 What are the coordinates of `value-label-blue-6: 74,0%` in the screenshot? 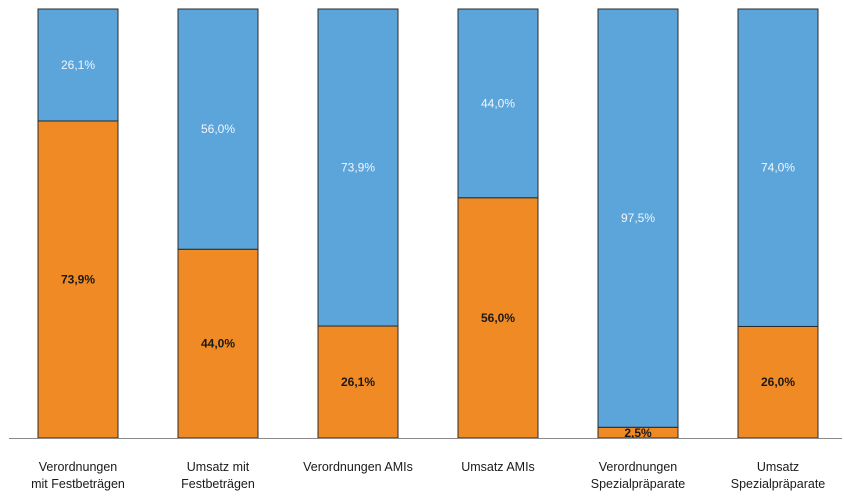 It's located at (778, 168).